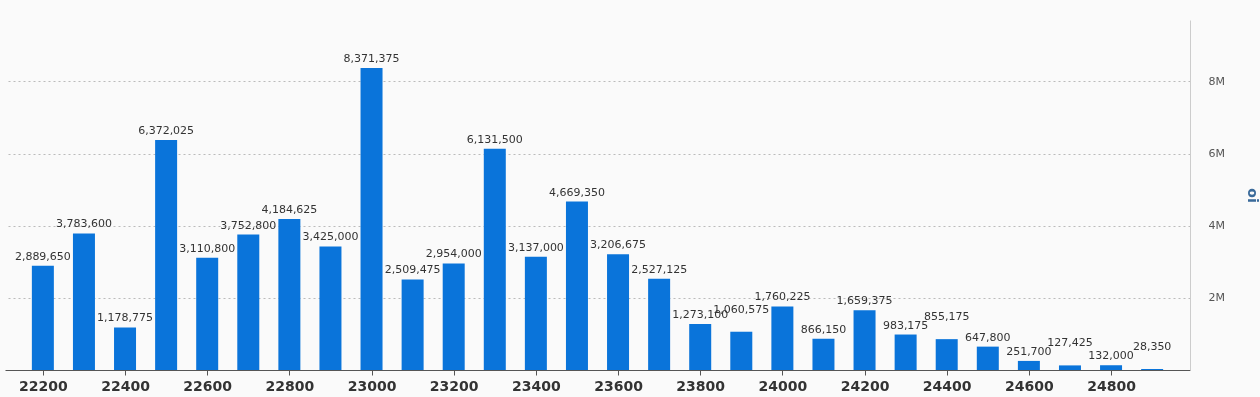 The image size is (1260, 397). I want to click on x-tick-label: 24400, so click(947, 385).